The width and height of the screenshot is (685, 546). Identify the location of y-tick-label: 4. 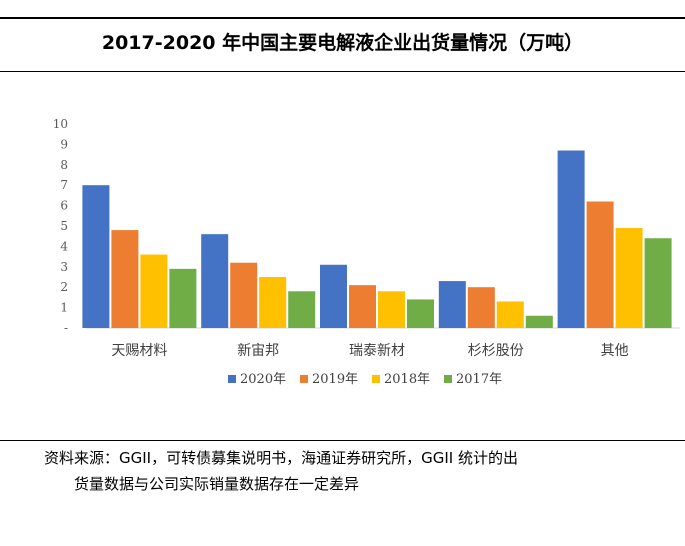
(64, 246).